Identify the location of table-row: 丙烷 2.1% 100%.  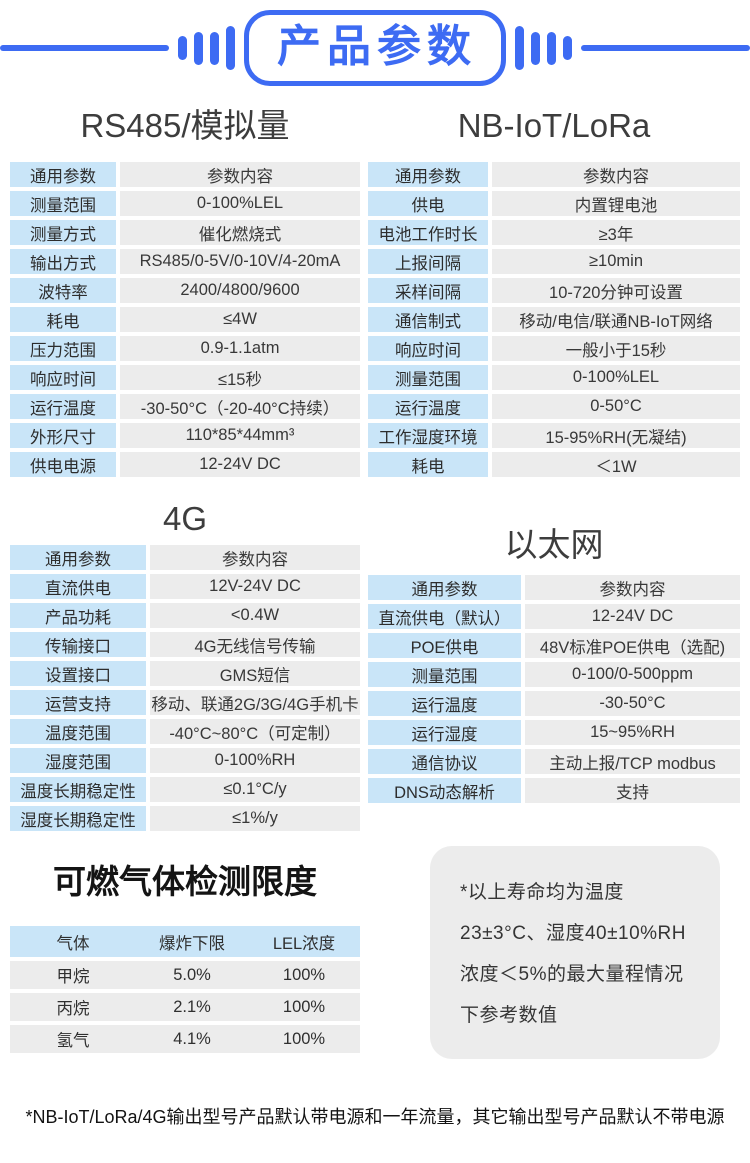
(185, 1007).